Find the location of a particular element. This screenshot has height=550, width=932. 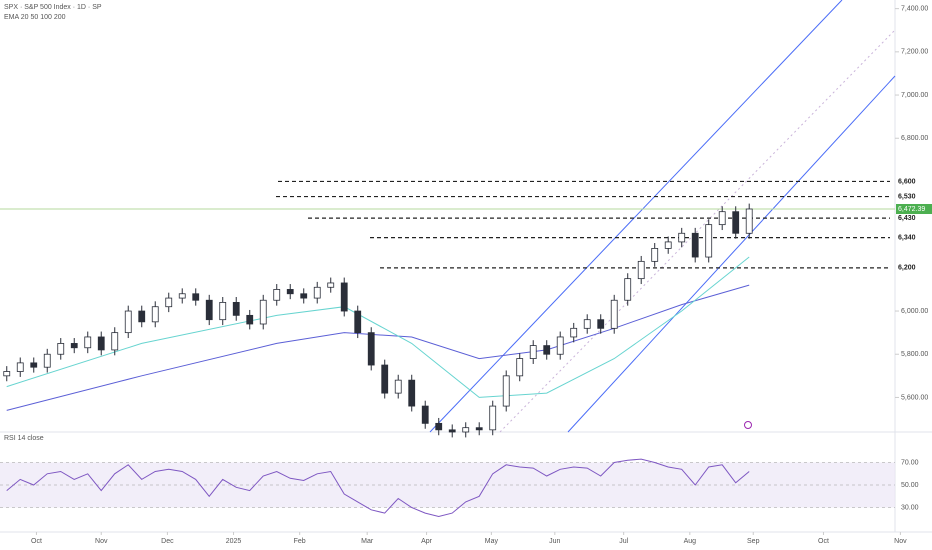

x-tick-label: Jun is located at coordinates (554, 541).